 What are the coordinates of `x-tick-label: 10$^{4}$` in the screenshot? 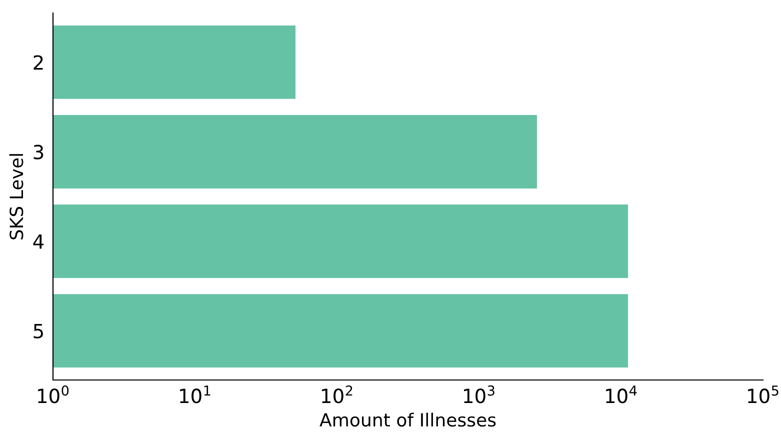 It's located at (621, 395).